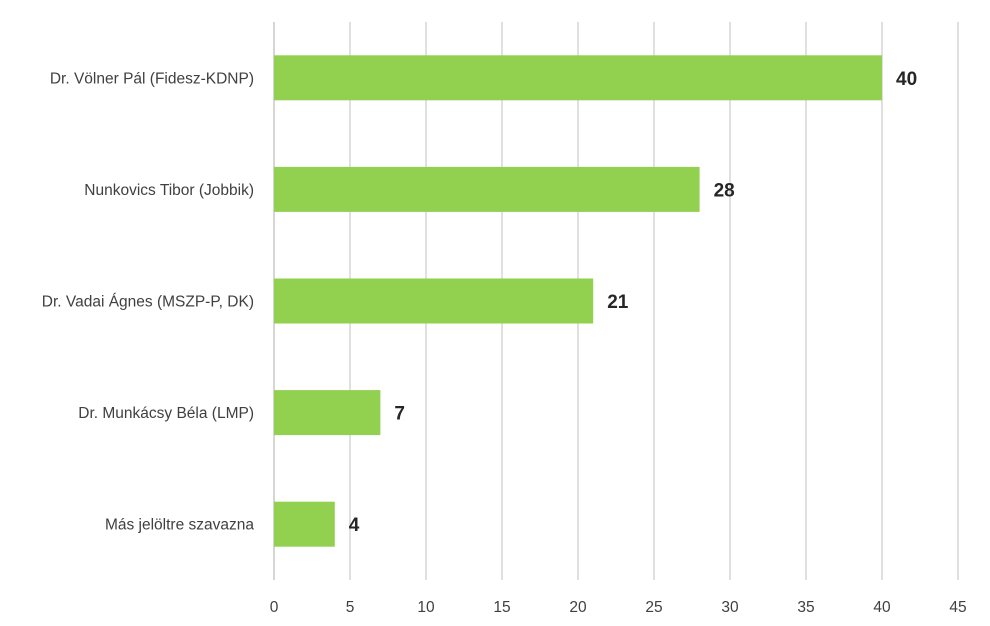 The image size is (990, 626). Describe the element at coordinates (618, 607) in the screenshot. I see `x-tick-labels: 0 5 10 15 20 25 30 35 40 45` at that location.